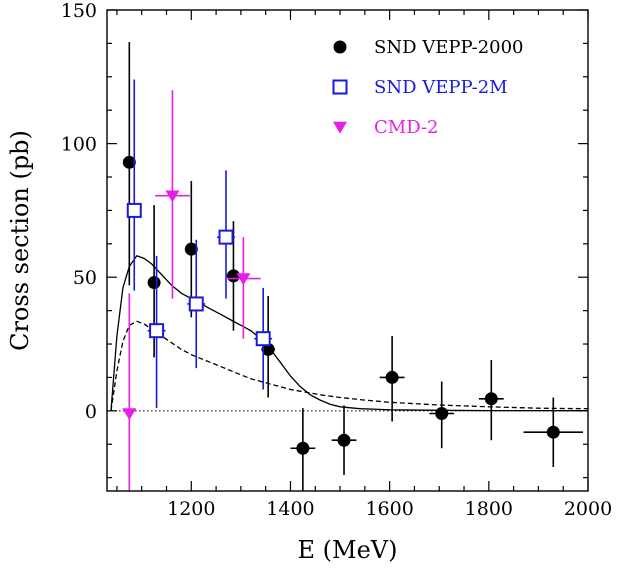 The image size is (617, 569). Describe the element at coordinates (588, 509) in the screenshot. I see `x-tick-label: 2000` at that location.